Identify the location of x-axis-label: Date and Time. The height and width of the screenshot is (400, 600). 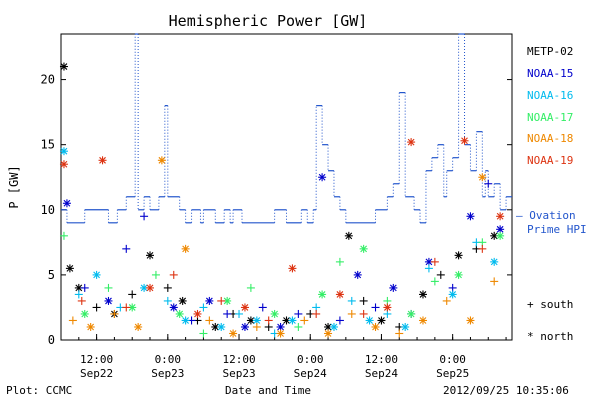
(268, 390).